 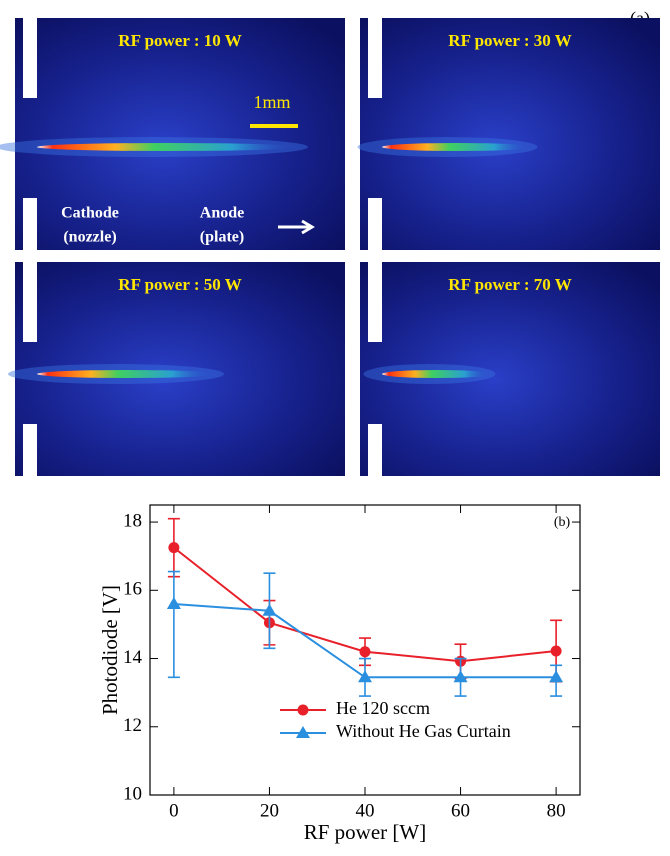 What do you see at coordinates (132, 793) in the screenshot?
I see `y-tick-label: 10` at bounding box center [132, 793].